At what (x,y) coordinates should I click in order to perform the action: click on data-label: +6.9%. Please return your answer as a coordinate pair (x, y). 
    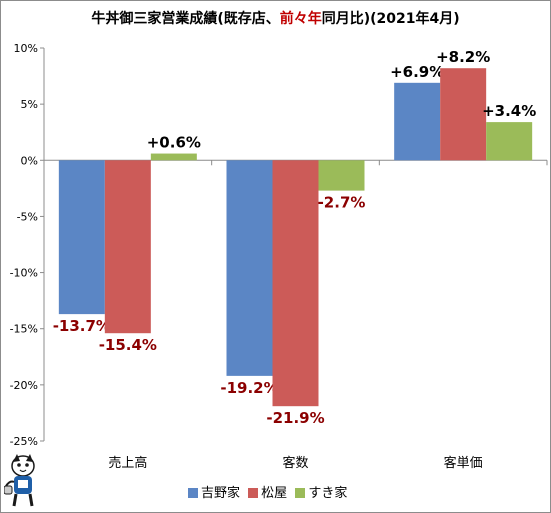
    Looking at the image, I should click on (417, 72).